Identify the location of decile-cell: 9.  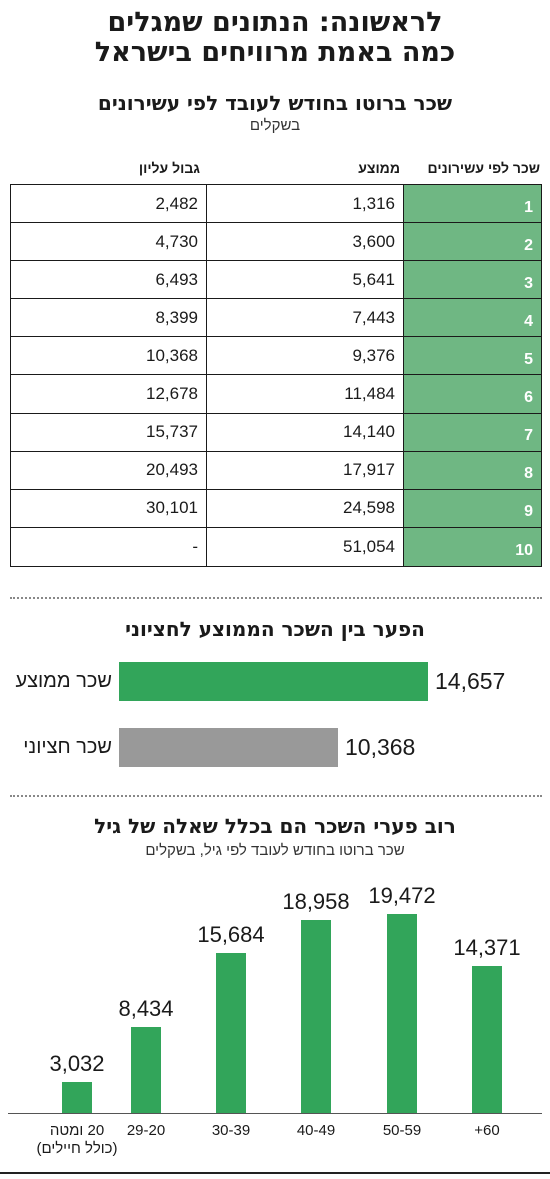
(472, 508).